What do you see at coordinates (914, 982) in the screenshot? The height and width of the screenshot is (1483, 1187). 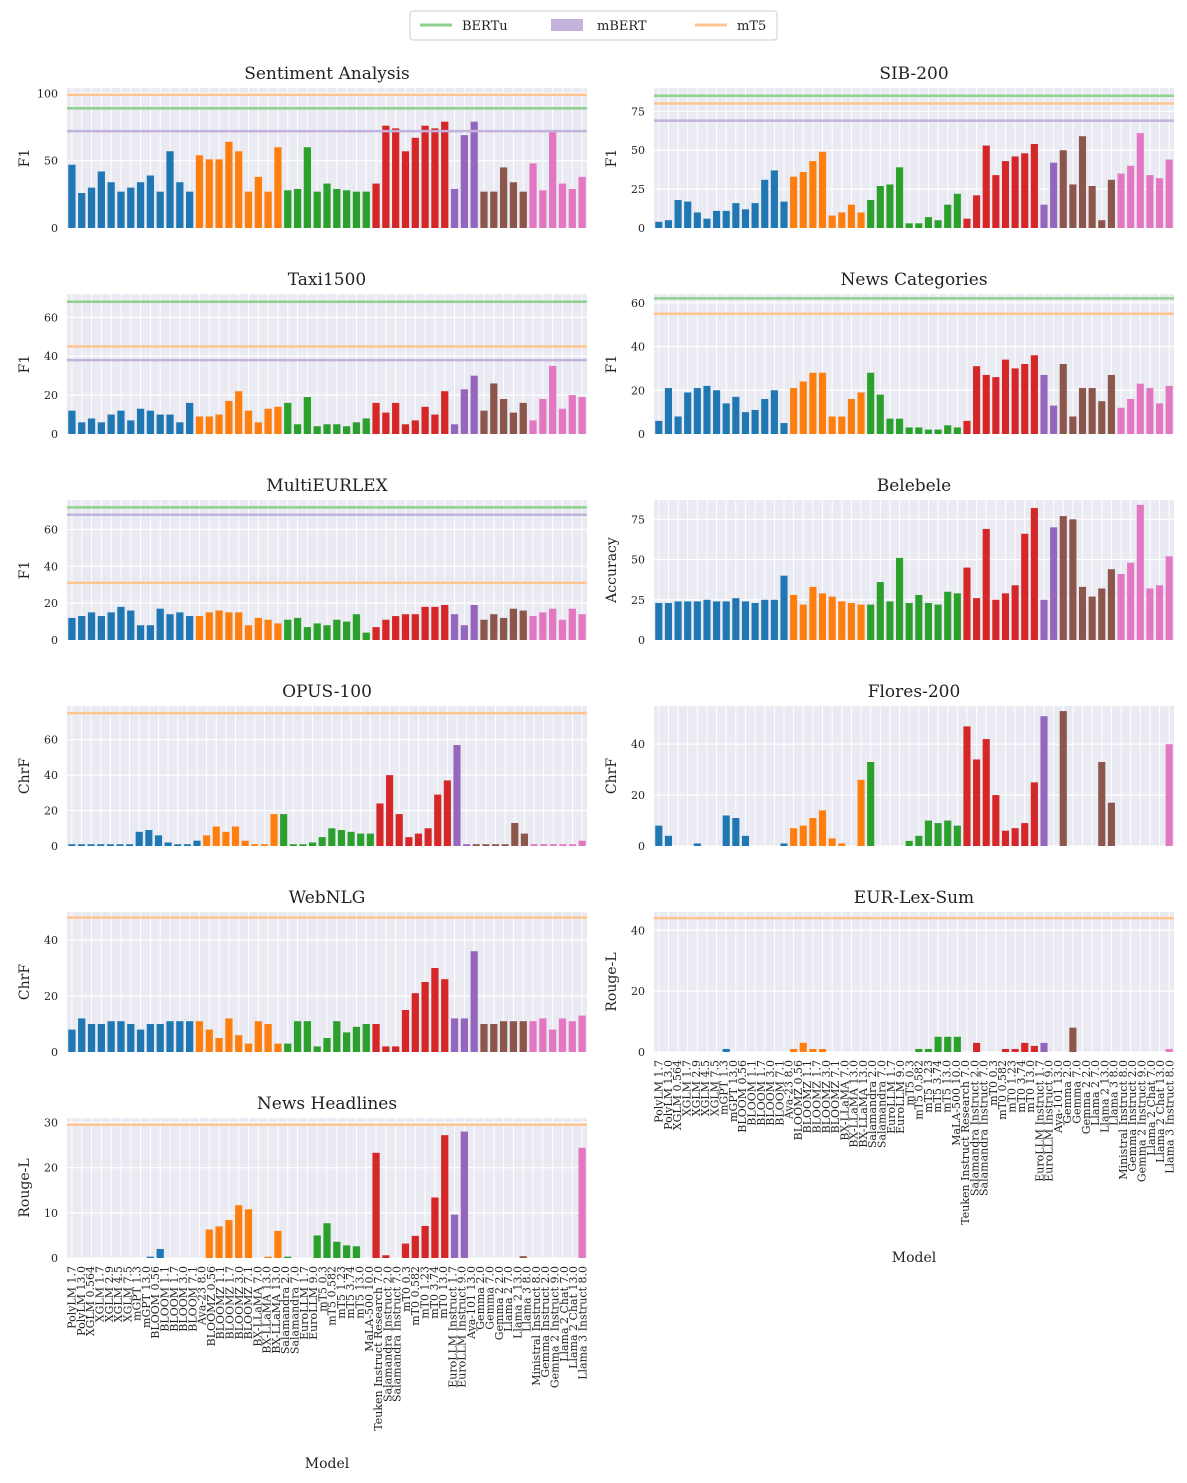 I see `plot-area` at bounding box center [914, 982].